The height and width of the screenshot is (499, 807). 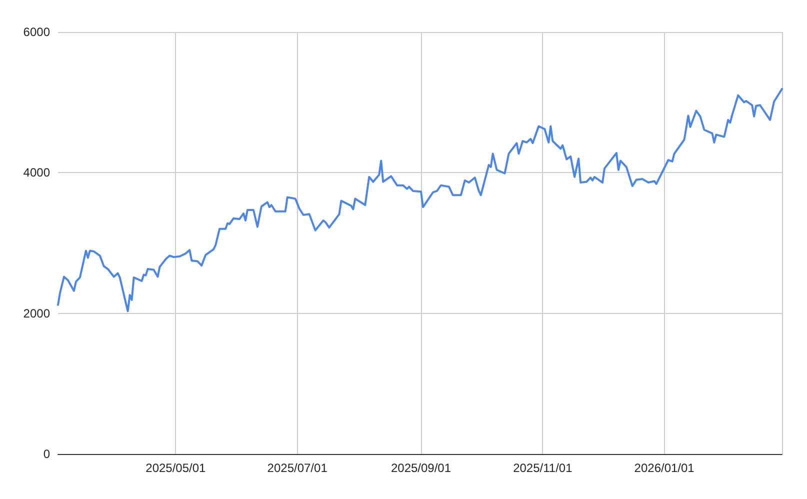 I want to click on y-tick-label: 0, so click(x=46, y=454).